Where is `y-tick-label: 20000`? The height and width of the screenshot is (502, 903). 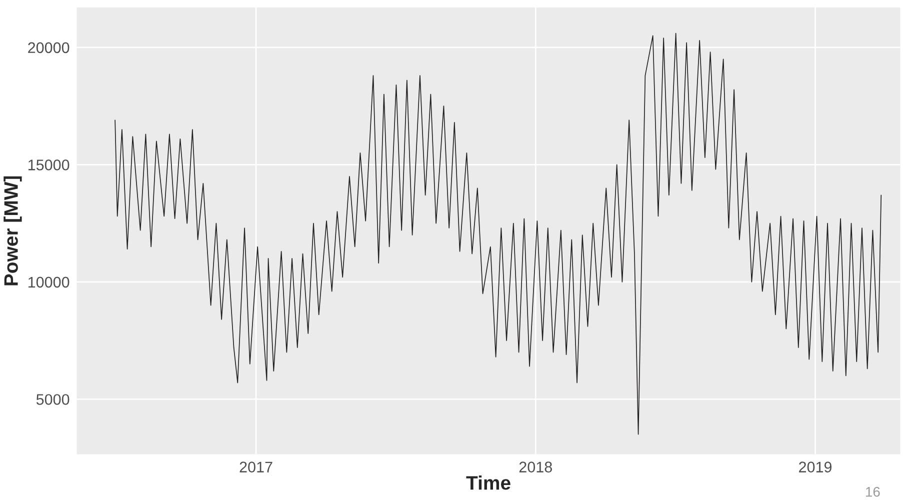
y-tick-label: 20000 is located at coordinates (49, 48).